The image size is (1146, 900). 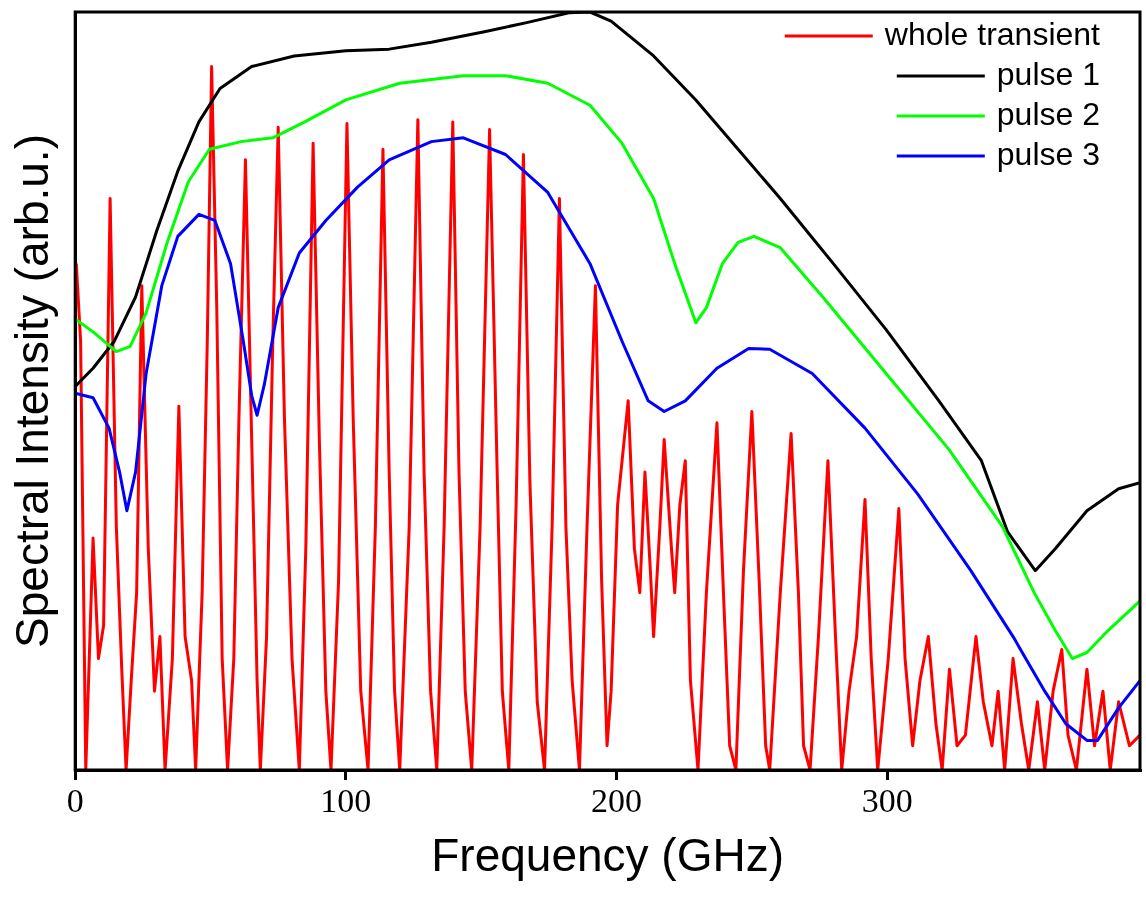 I want to click on x-tick-label: 100, so click(x=346, y=801).